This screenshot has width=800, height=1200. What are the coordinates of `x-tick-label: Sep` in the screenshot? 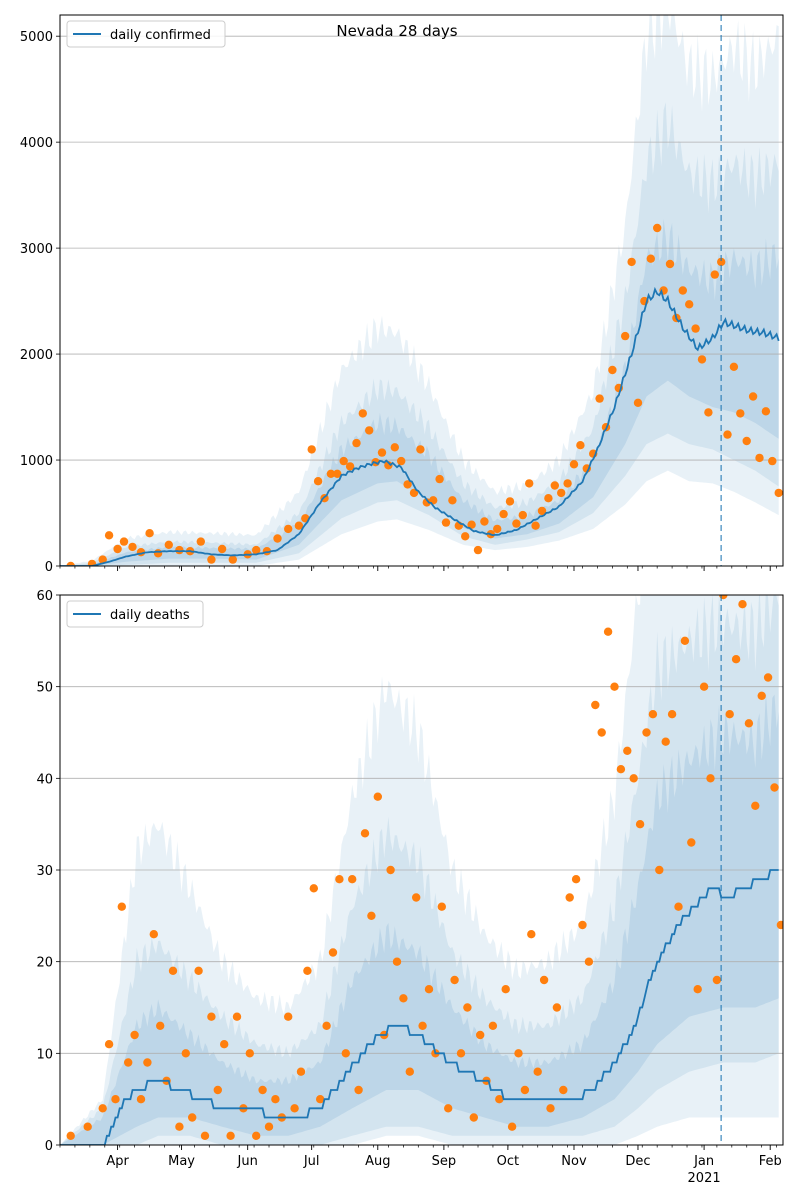 It's located at (444, 1161).